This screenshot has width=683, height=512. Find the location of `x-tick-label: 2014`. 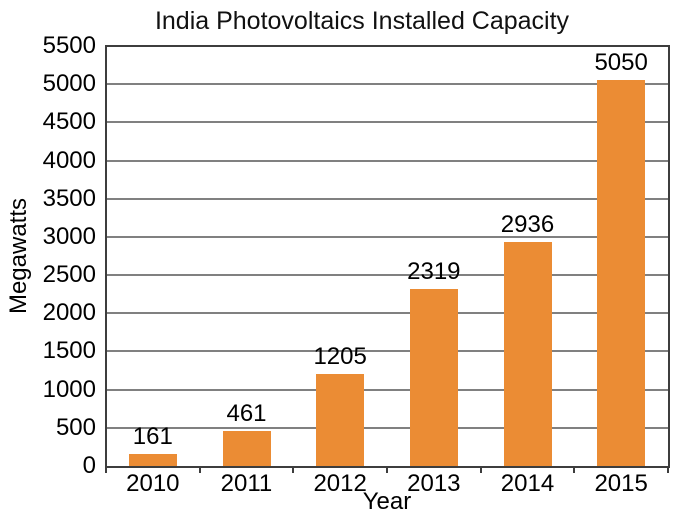

x-tick-label: 2014 is located at coordinates (527, 483).